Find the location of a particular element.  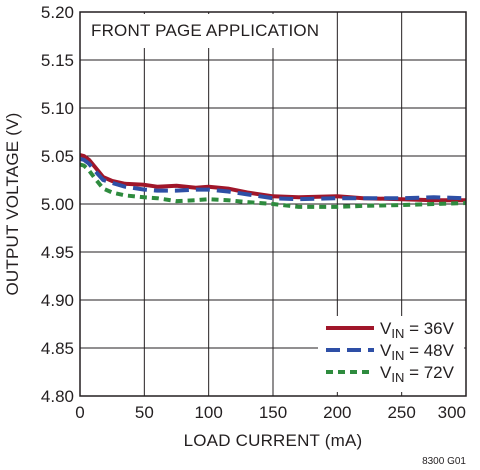

y-axis-label: OUTPUT VOLTAGE (V) is located at coordinates (12, 203).